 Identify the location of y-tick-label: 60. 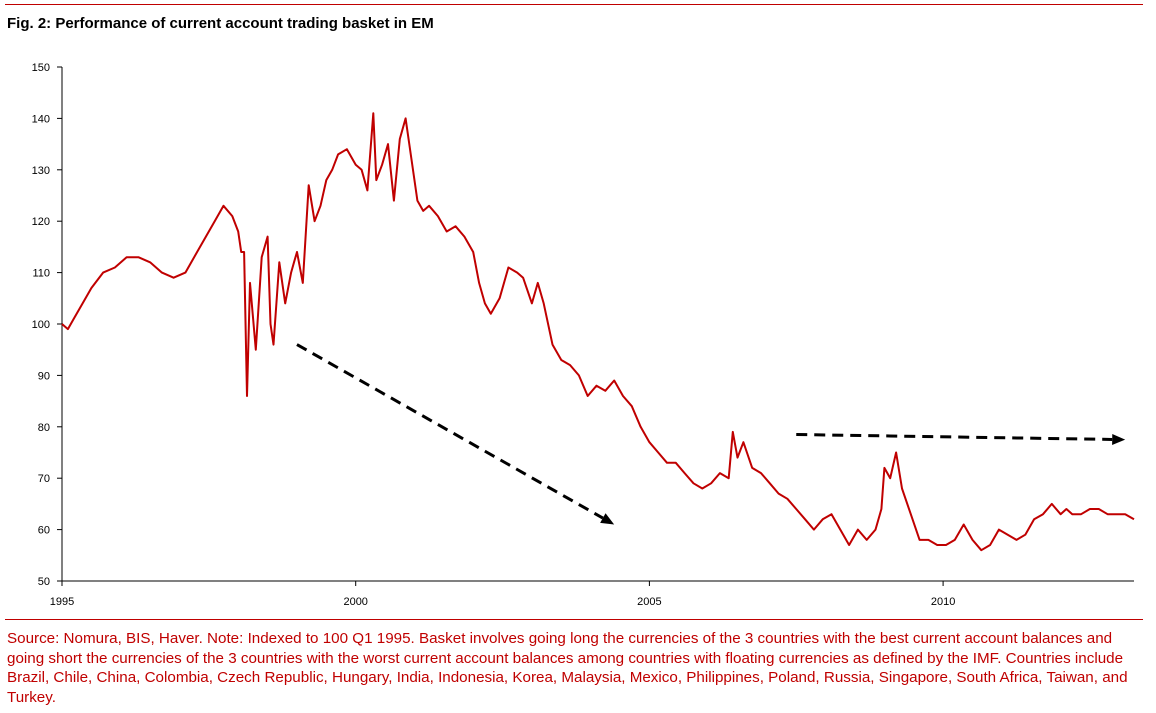
(44, 531).